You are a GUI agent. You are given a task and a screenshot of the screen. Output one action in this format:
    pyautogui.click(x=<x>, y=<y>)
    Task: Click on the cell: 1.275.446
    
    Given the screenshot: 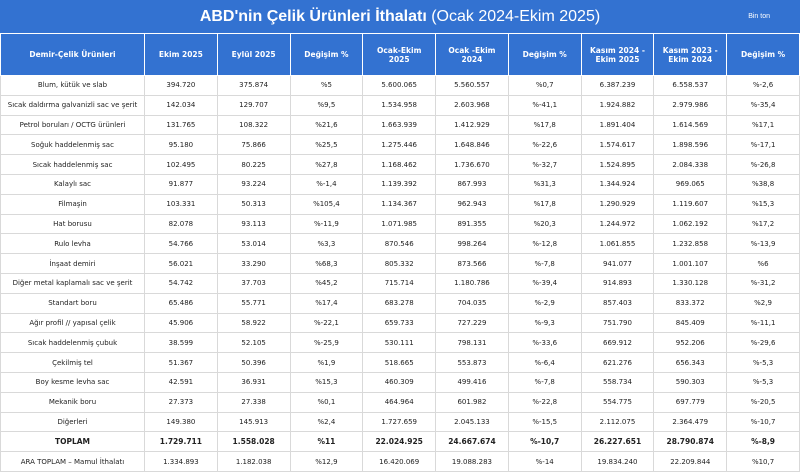 What is the action you would take?
    pyautogui.click(x=399, y=145)
    